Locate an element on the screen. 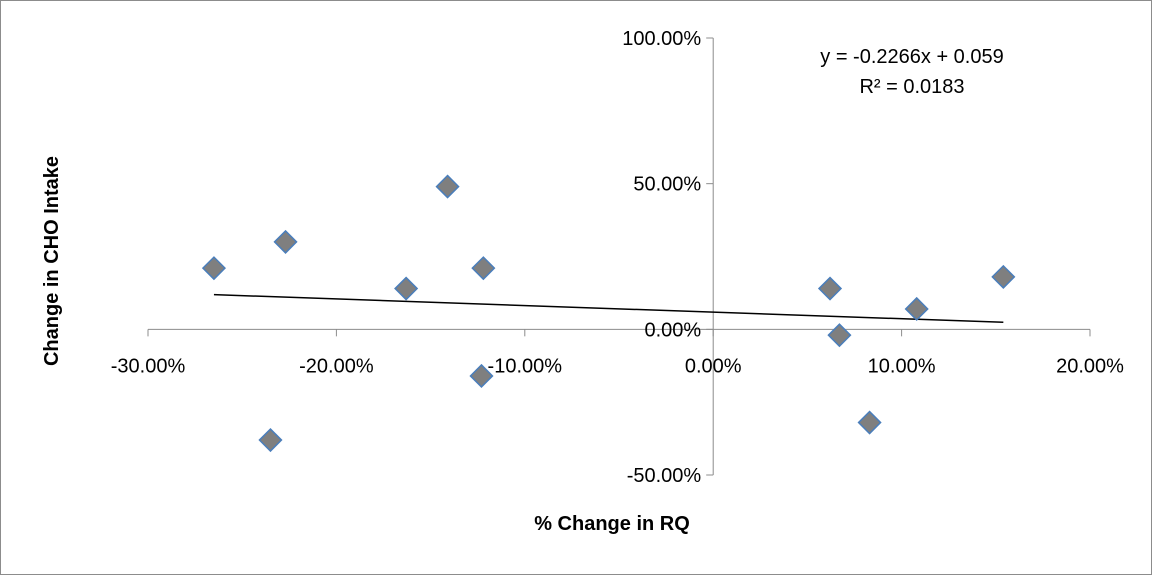  y-tick-label: 100.00% is located at coordinates (661, 39).